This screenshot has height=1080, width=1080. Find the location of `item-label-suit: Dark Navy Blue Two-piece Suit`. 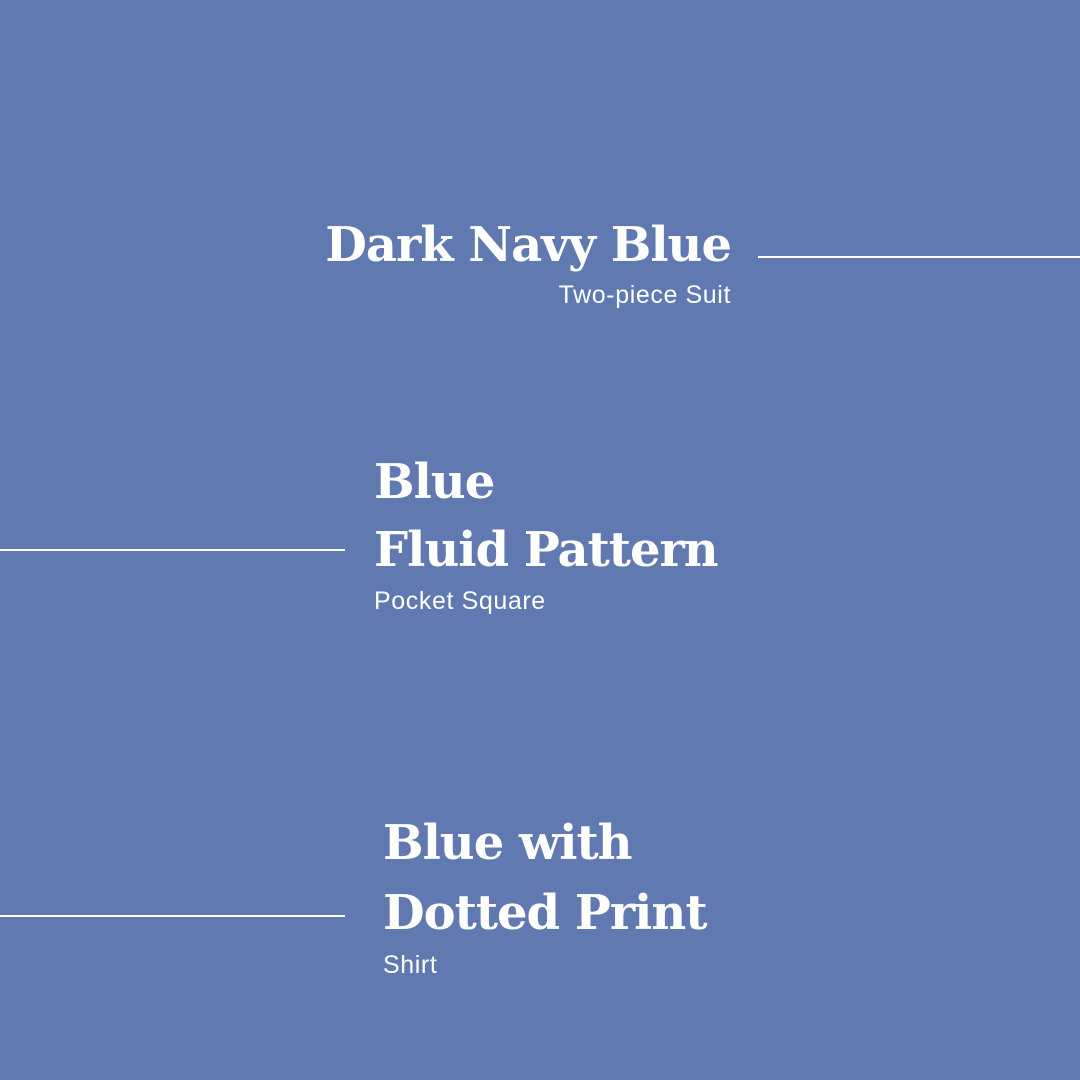

item-label-suit: Dark Navy Blue Two-piece Suit is located at coordinates (528, 261).